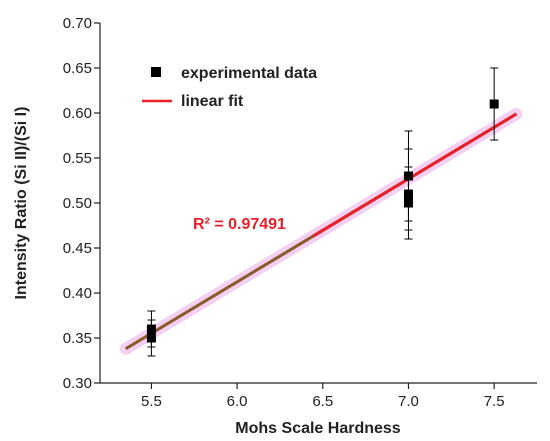 This screenshot has height=441, width=550. What do you see at coordinates (494, 401) in the screenshot?
I see `x-tick-label: 7.5` at bounding box center [494, 401].